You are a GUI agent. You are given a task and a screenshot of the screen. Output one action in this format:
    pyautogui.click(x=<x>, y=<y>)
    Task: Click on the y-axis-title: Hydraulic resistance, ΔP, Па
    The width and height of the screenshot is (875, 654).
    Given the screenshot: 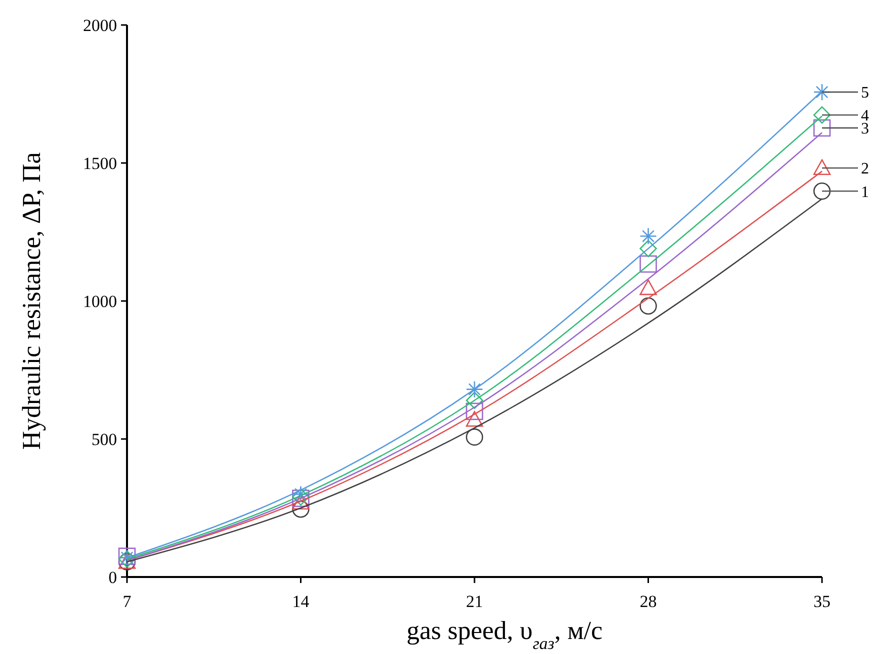 What is the action you would take?
    pyautogui.click(x=31, y=301)
    